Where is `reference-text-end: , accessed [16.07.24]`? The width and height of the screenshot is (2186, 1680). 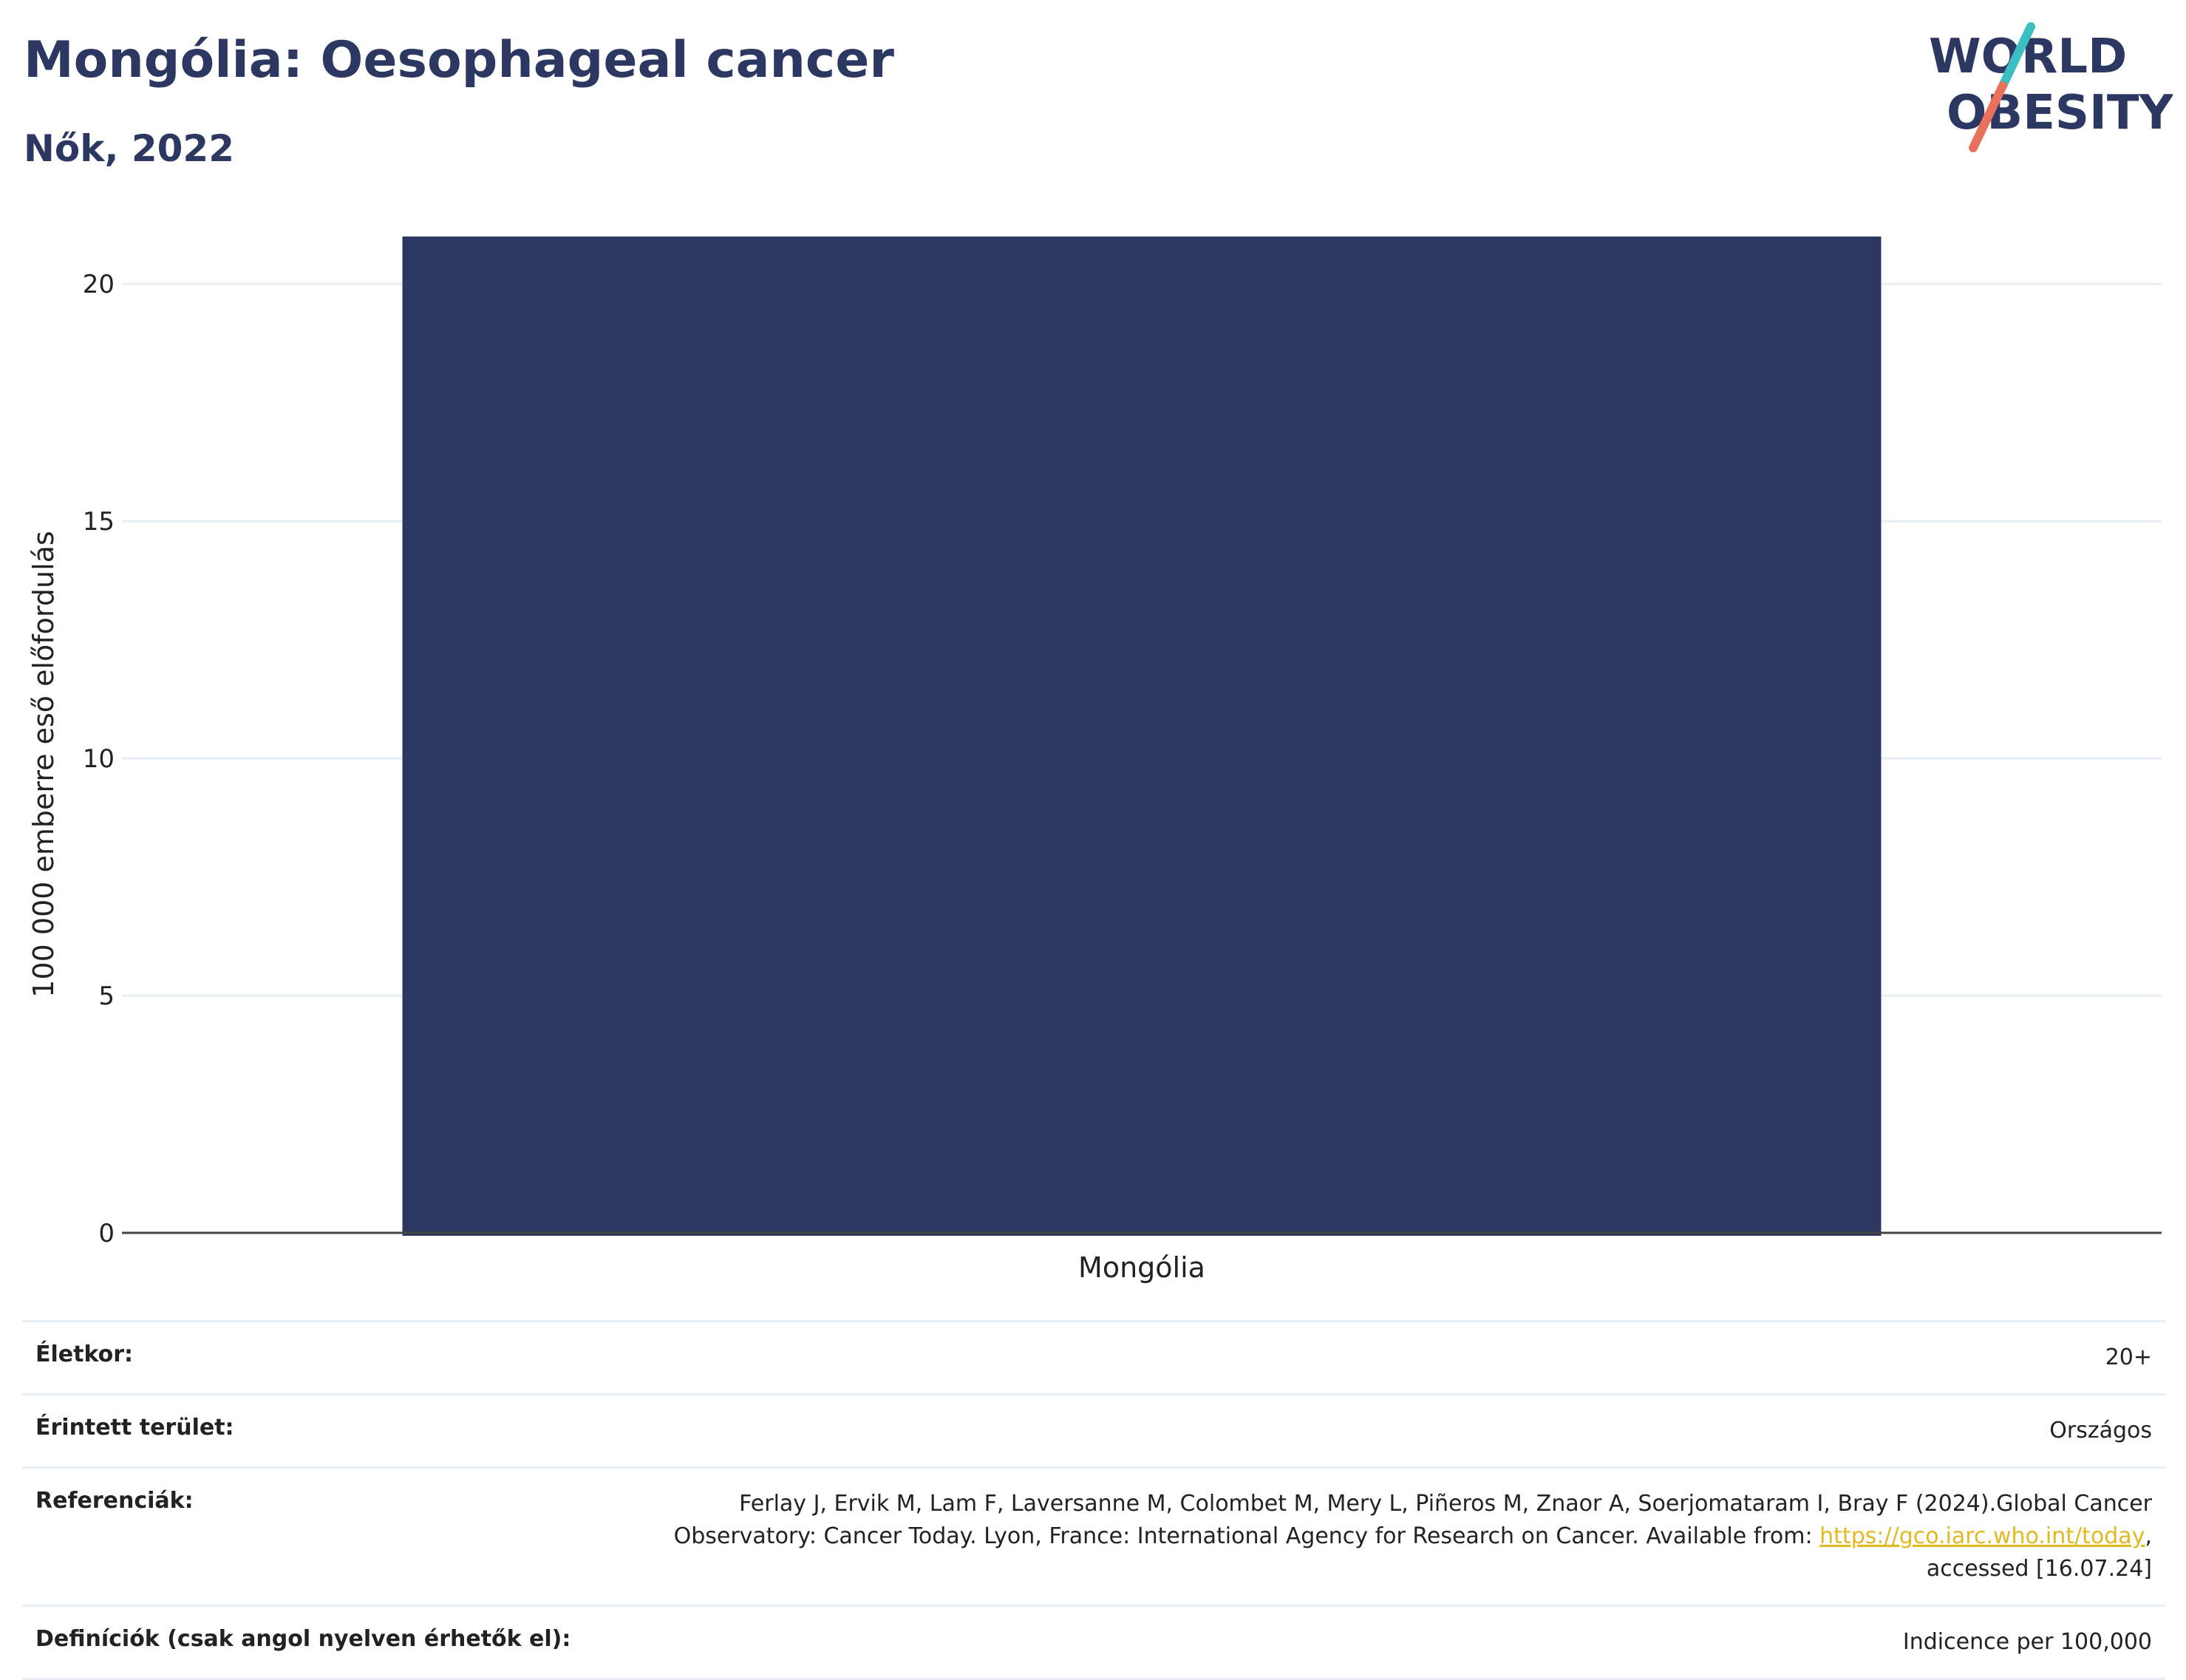
reference-text-end: , accessed [16.07.24] is located at coordinates (2039, 1552).